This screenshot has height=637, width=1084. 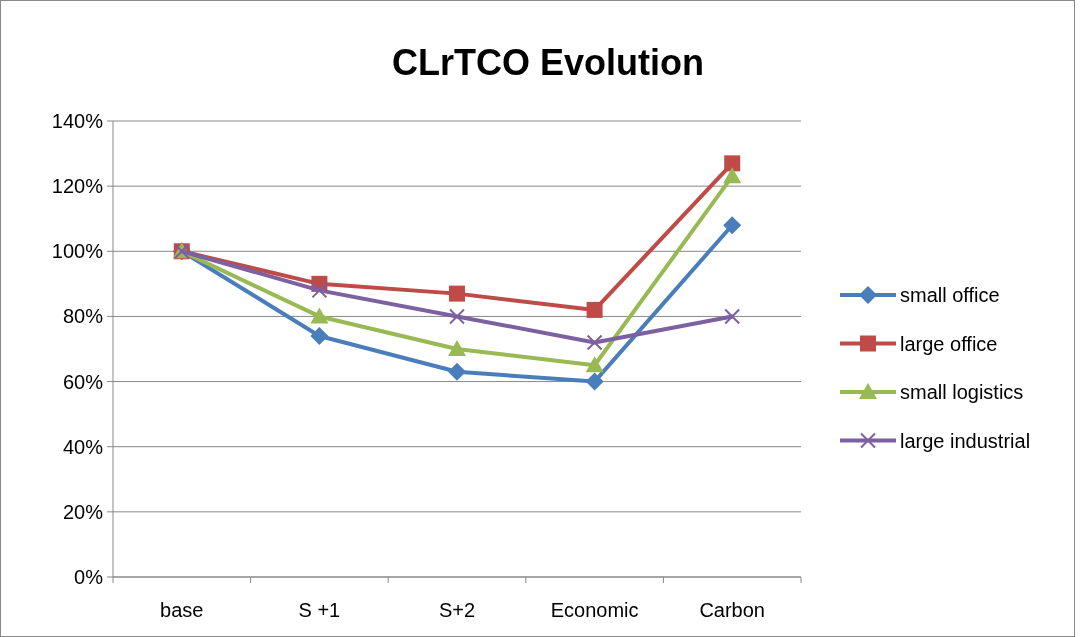 What do you see at coordinates (950, 295) in the screenshot?
I see `legend-label: small office` at bounding box center [950, 295].